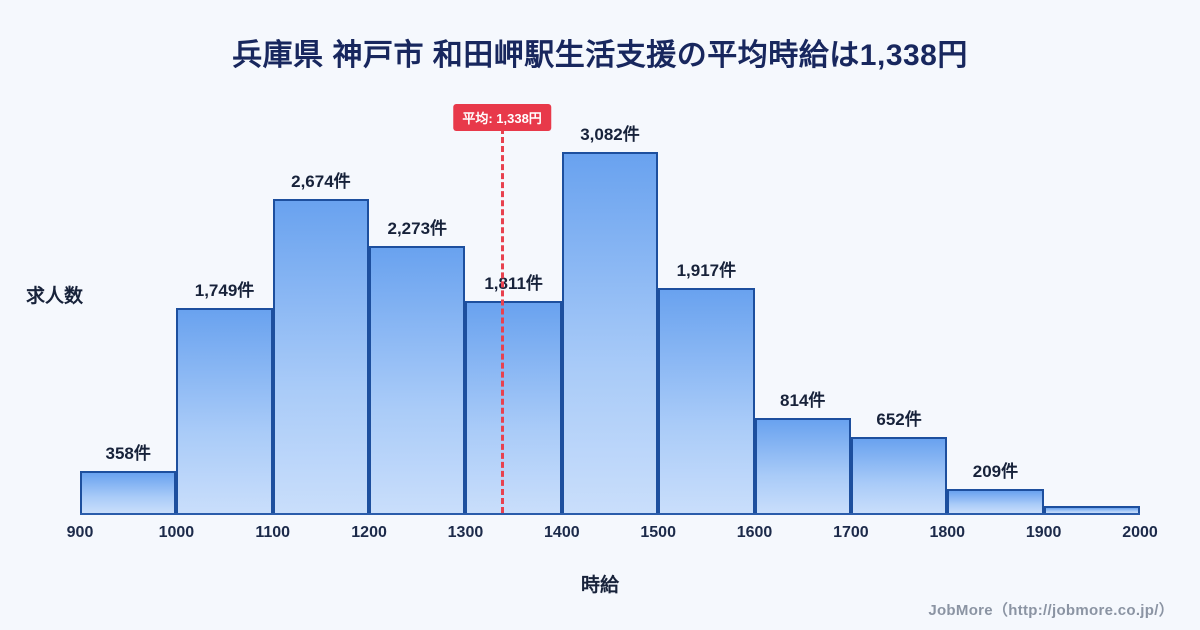 This screenshot has height=630, width=1200. What do you see at coordinates (502, 320) in the screenshot?
I see `average-line` at bounding box center [502, 320].